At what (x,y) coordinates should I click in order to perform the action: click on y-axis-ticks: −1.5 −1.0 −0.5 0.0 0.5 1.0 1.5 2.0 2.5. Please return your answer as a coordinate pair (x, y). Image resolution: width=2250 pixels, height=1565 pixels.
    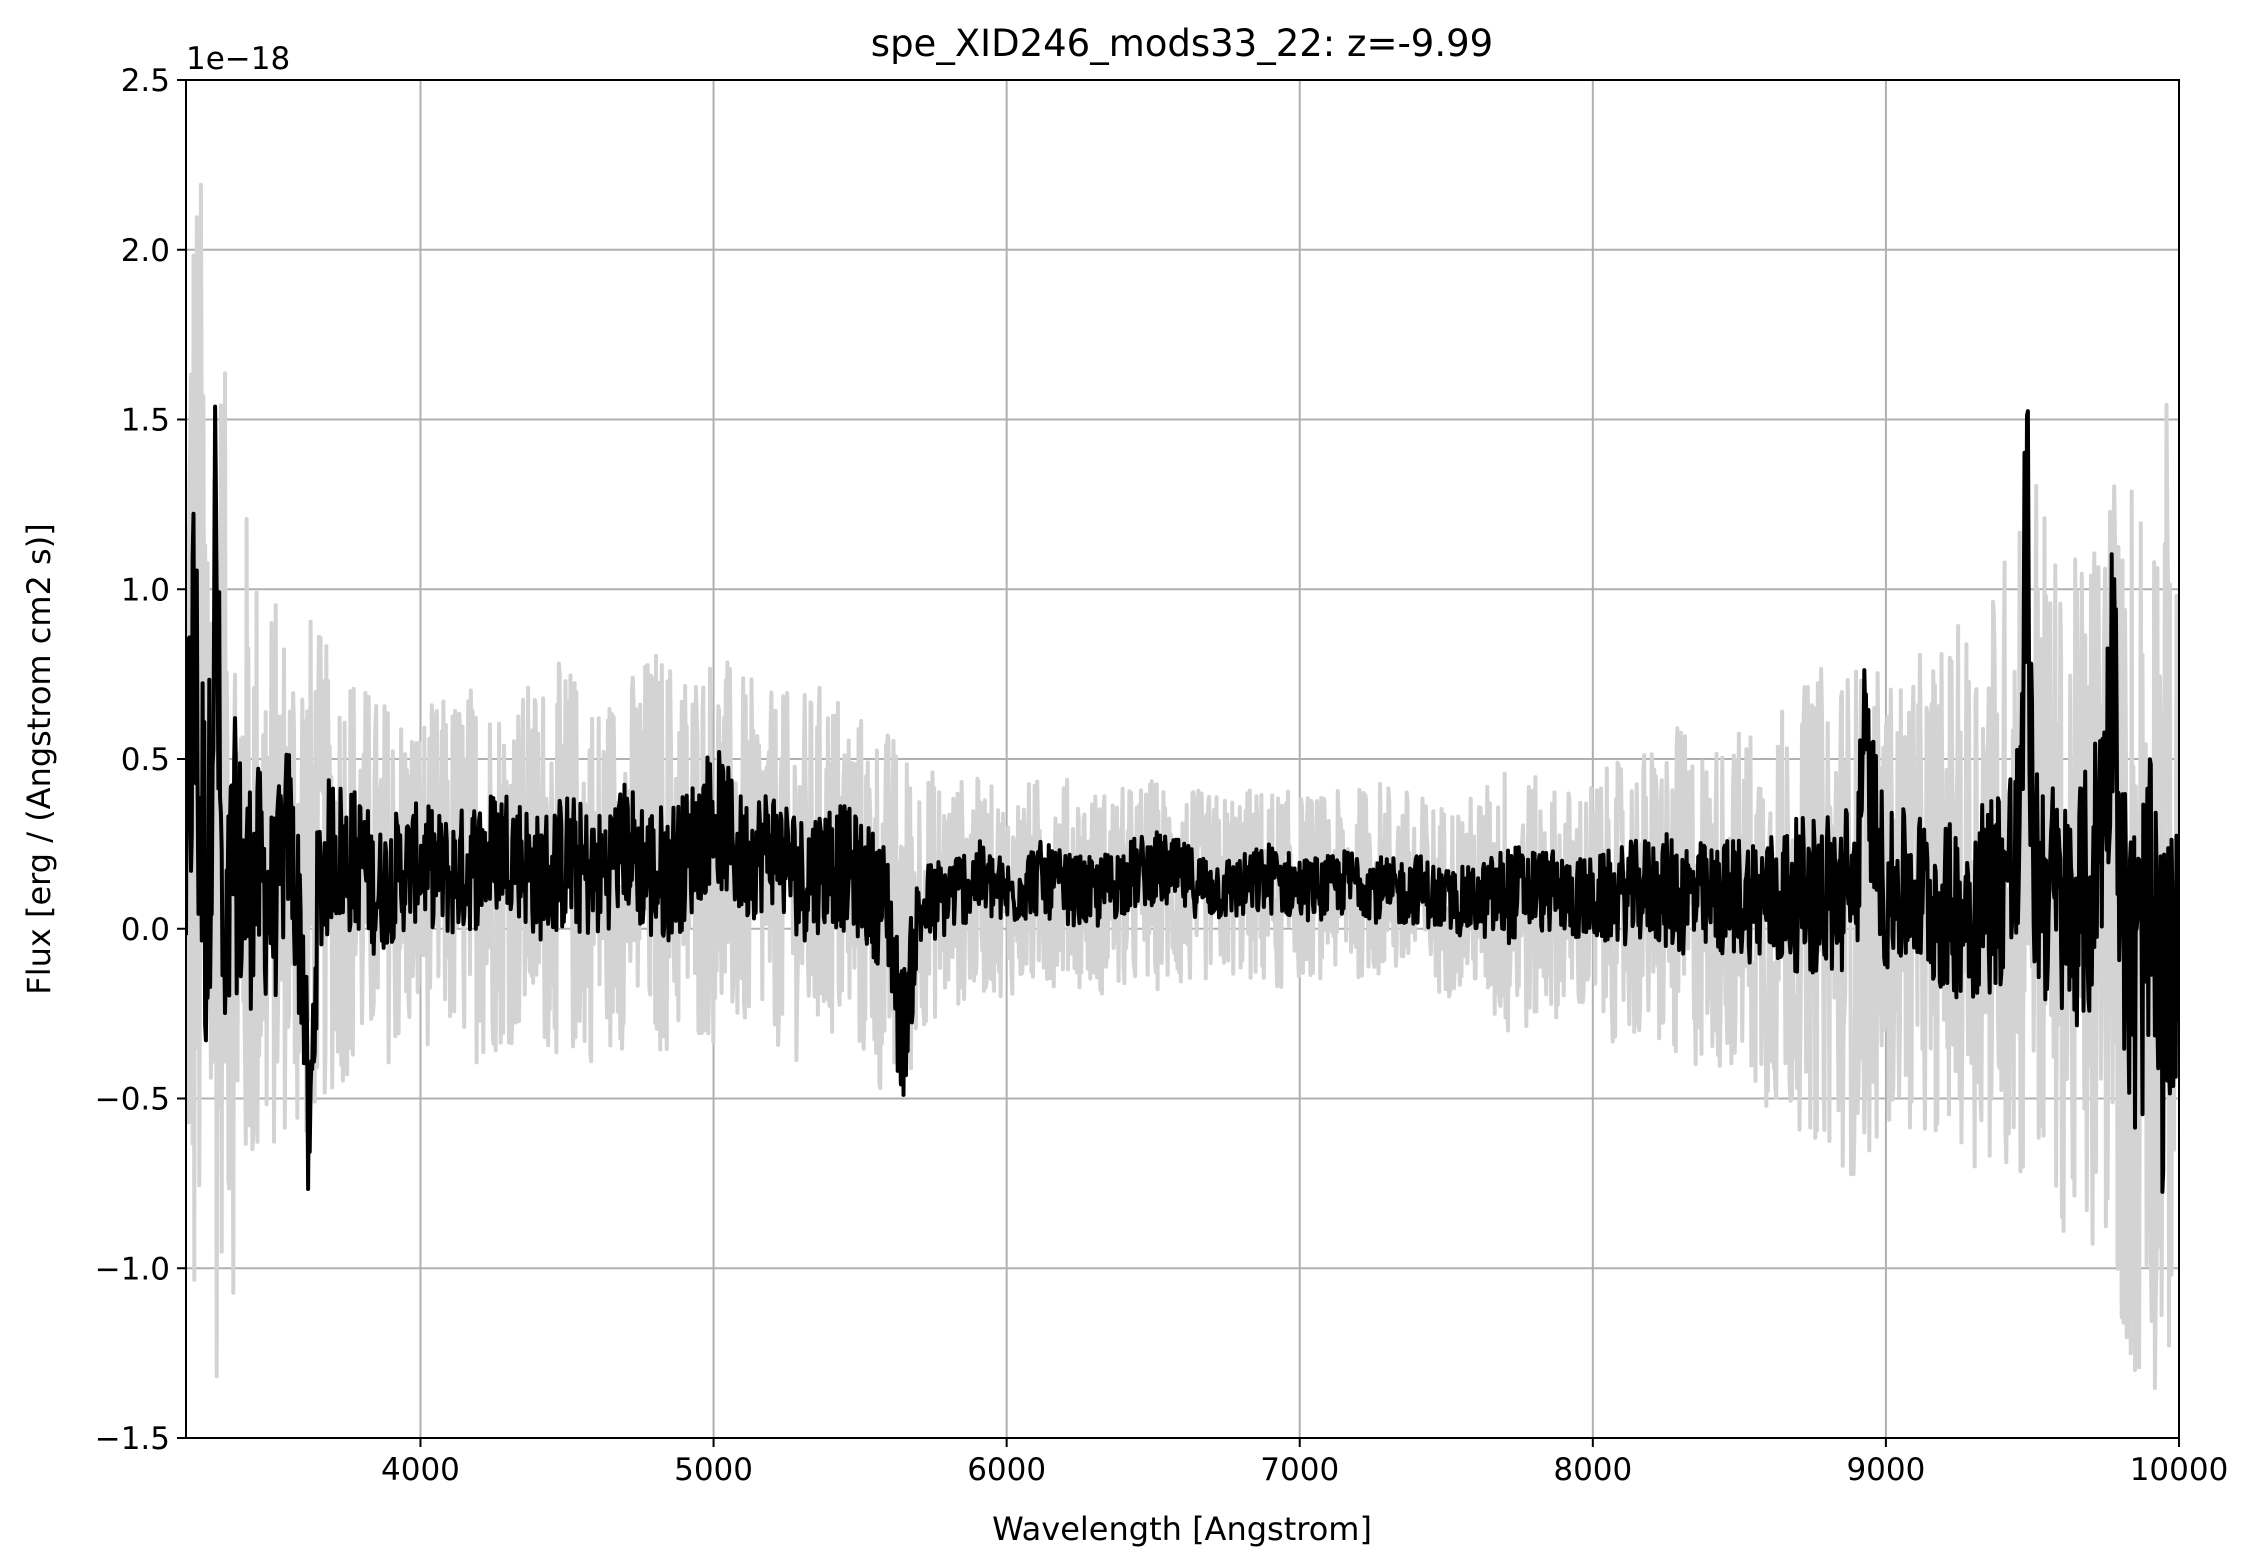
    Looking at the image, I should click on (140, 760).